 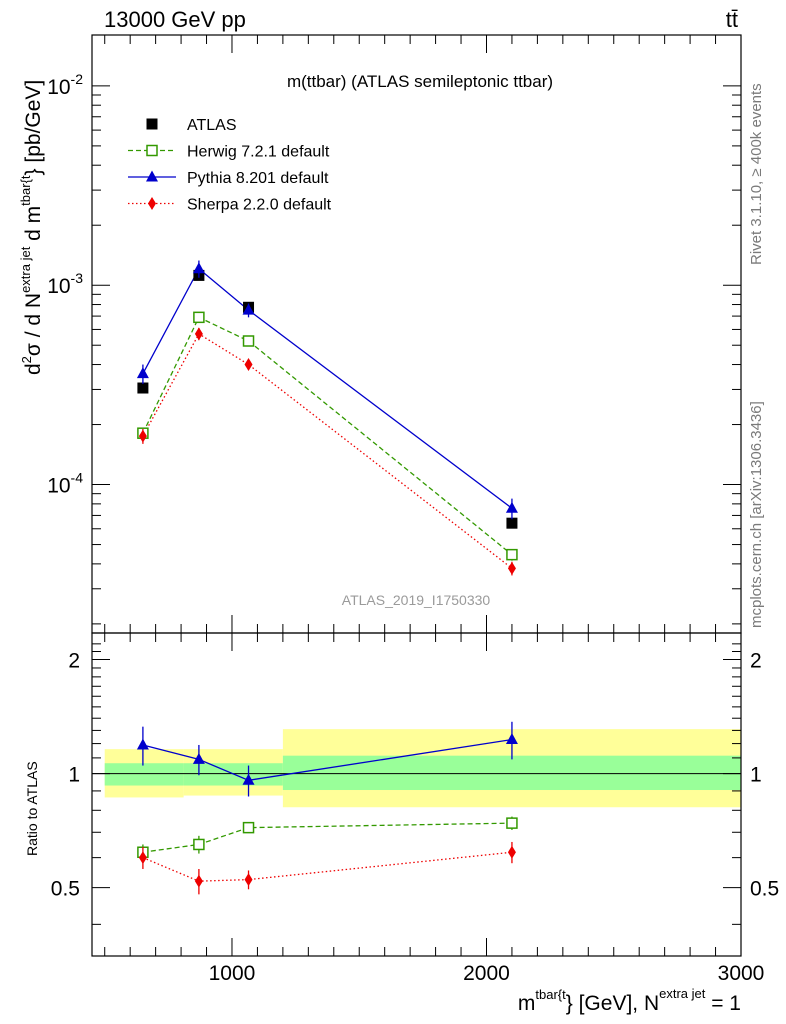 What do you see at coordinates (258, 152) in the screenshot?
I see `legend-herwig-label: Herwig 7.2.1 default` at bounding box center [258, 152].